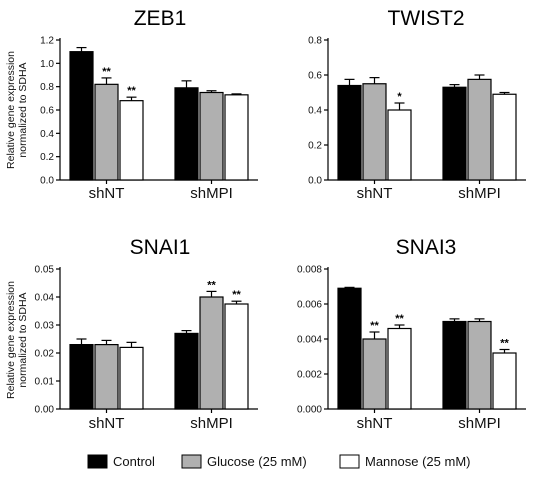  What do you see at coordinates (45, 326) in the screenshot?
I see `y-tick-label: 0.03` at bounding box center [45, 326].